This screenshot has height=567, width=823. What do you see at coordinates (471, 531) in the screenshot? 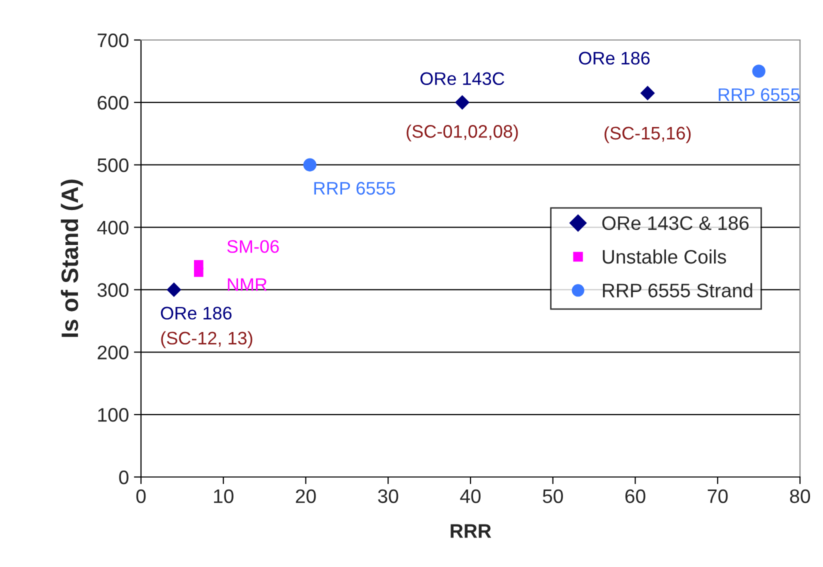
I see `x-axis-title: RRR` at bounding box center [471, 531].